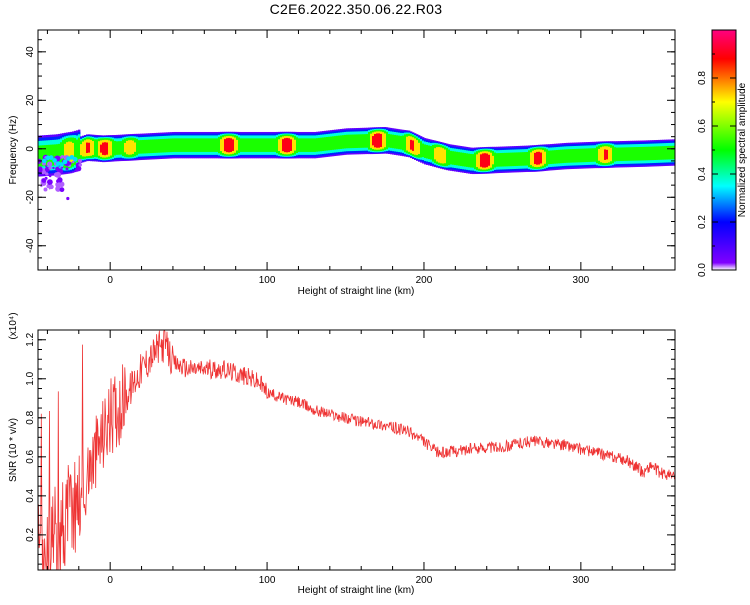  What do you see at coordinates (13, 325) in the screenshot?
I see `snr-y-multiplier: (x10⁴)` at bounding box center [13, 325].